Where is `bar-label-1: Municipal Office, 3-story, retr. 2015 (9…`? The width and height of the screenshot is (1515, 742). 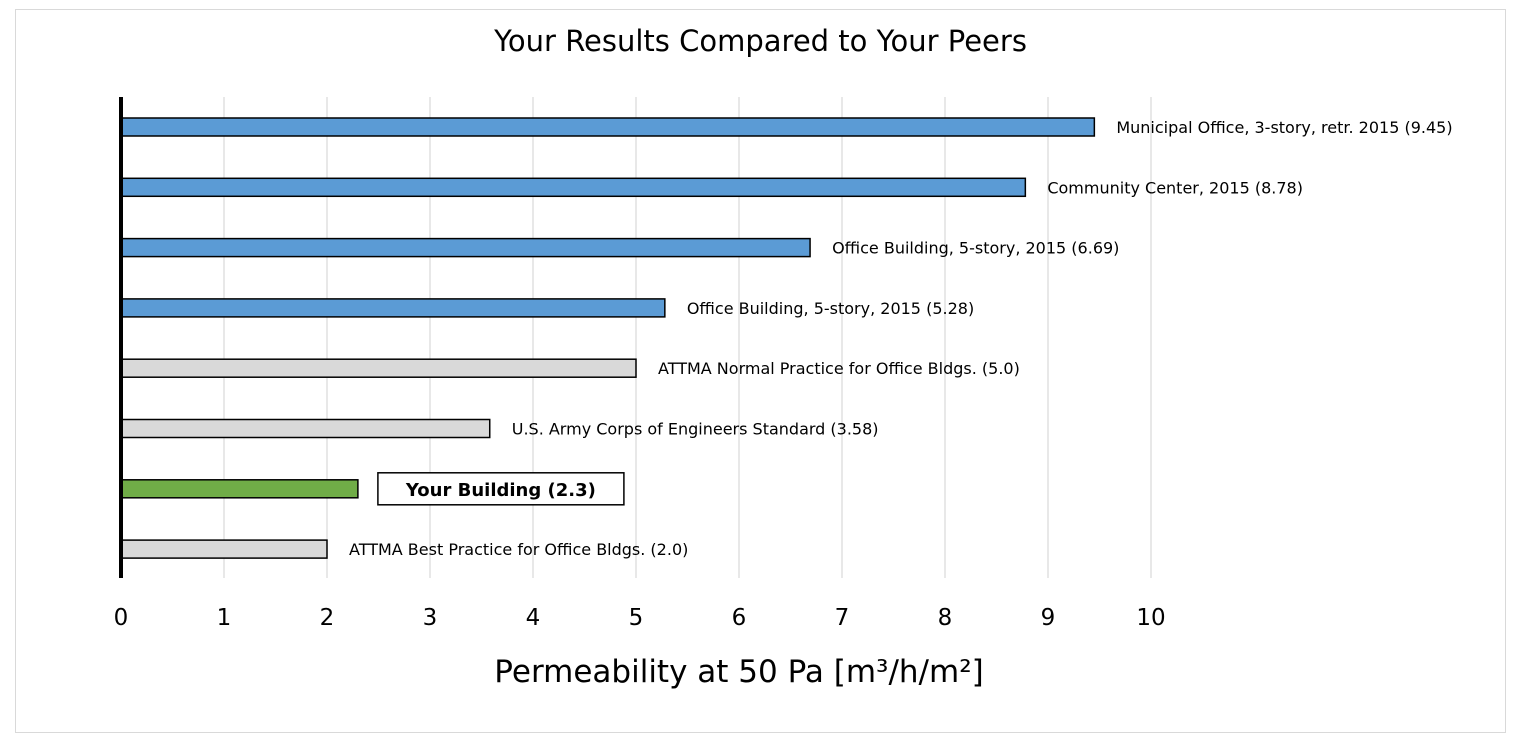 bar-label-1: Municipal Office, 3-story, retr. 2015 (9… is located at coordinates (1284, 127).